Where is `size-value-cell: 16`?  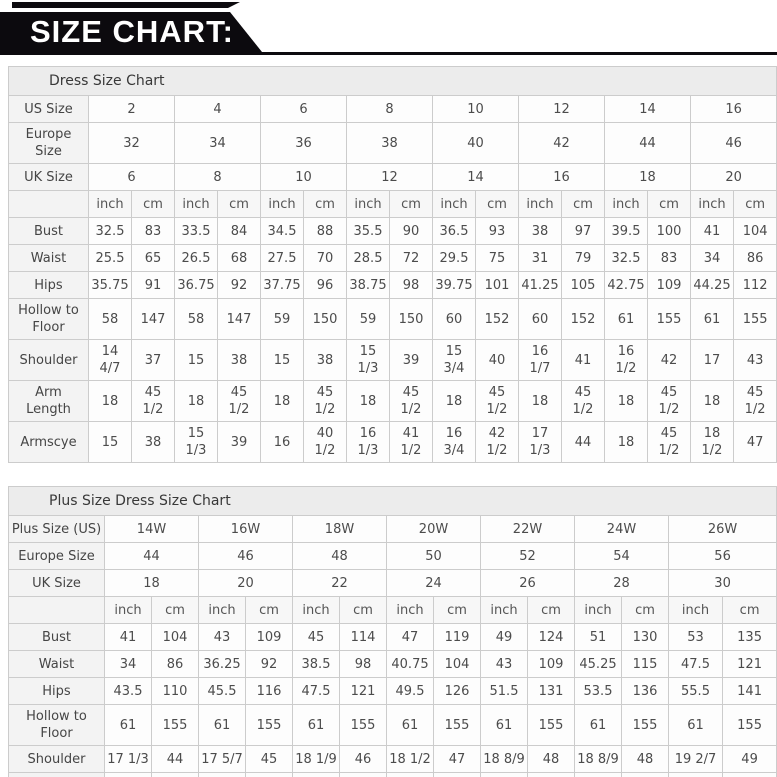 size-value-cell: 16 is located at coordinates (733, 109).